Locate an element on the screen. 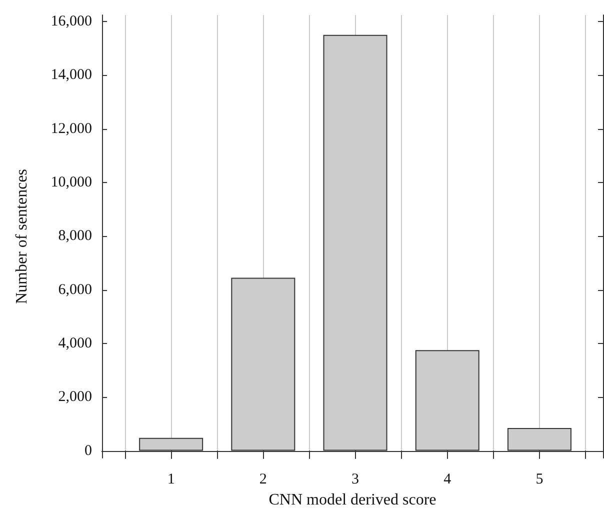 The image size is (604, 523). y-tick-label: 2,000 is located at coordinates (75, 397).